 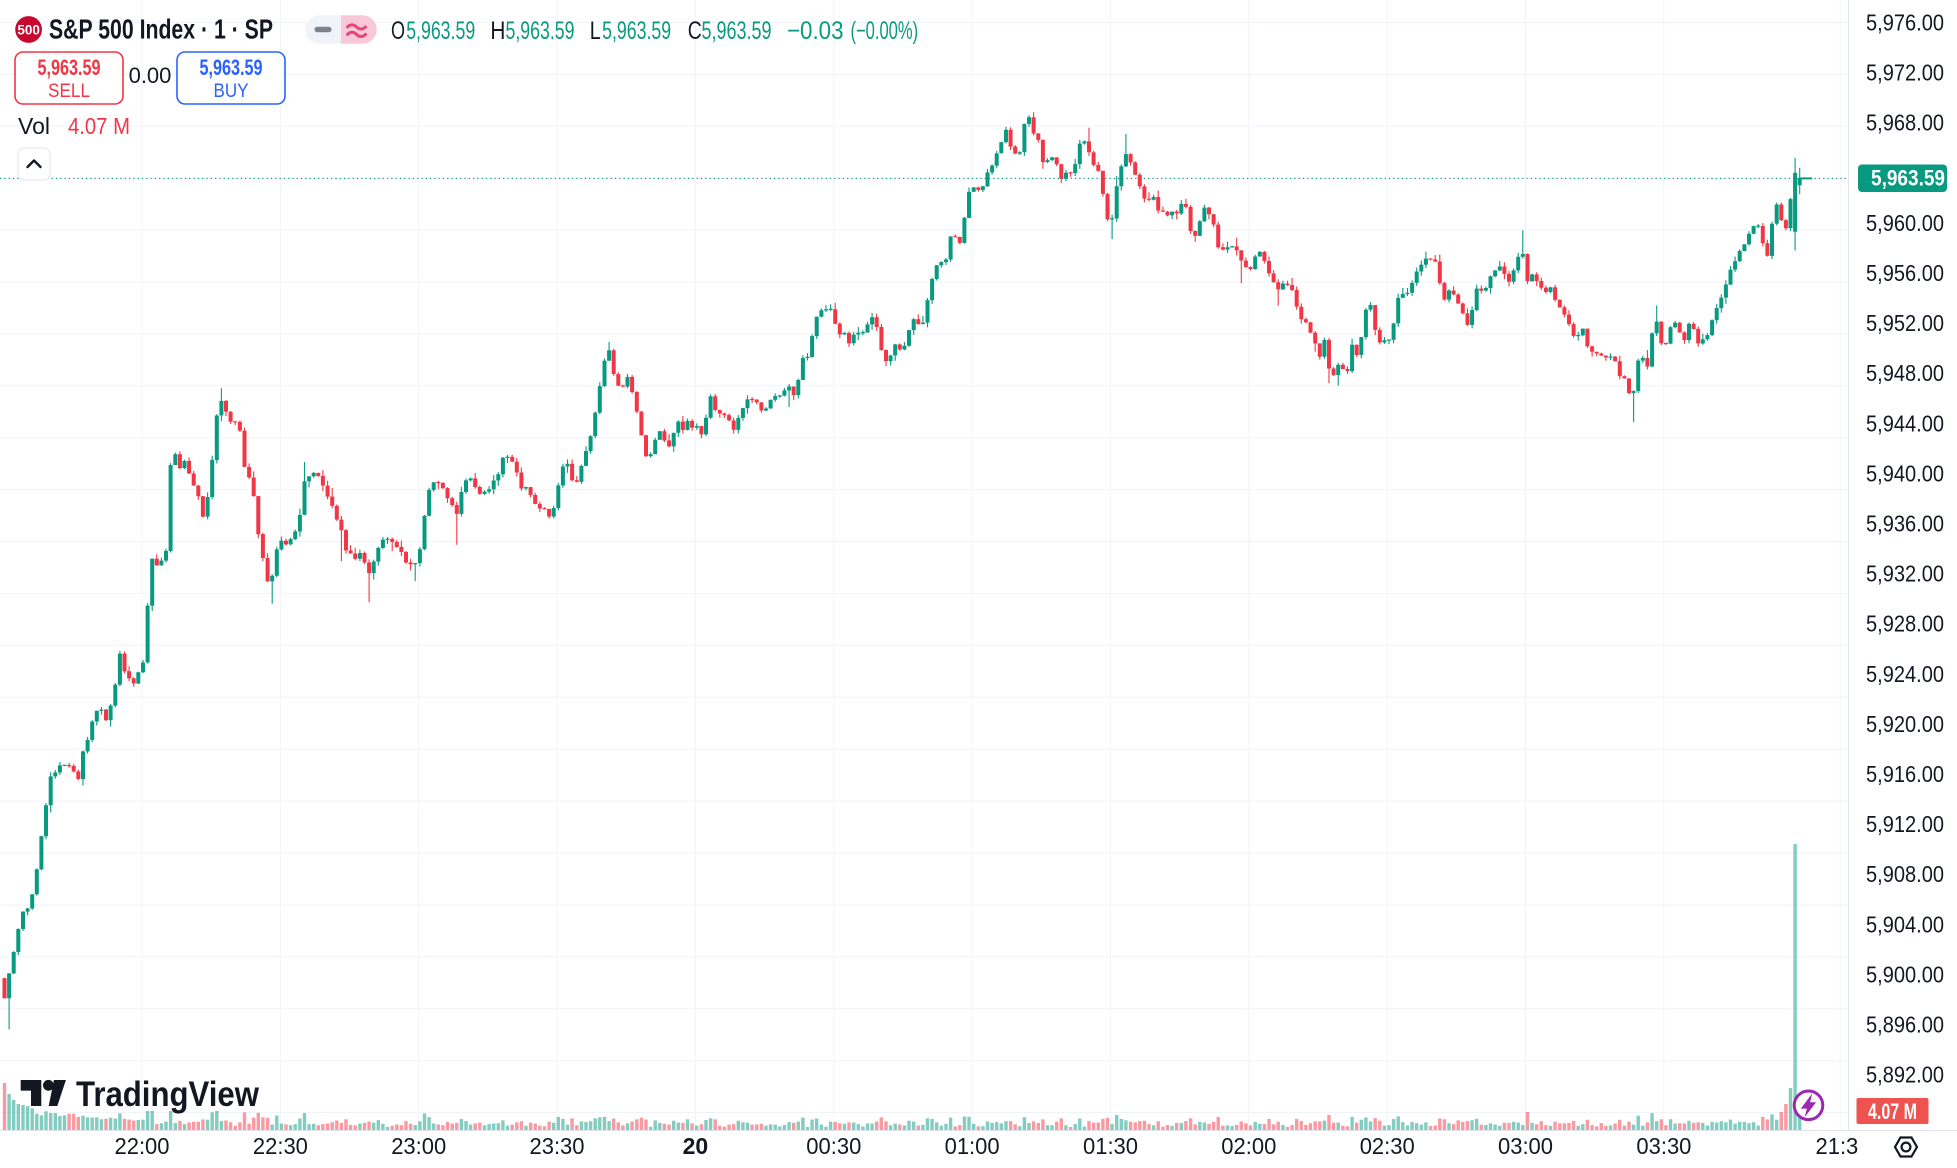 What do you see at coordinates (1110, 1146) in the screenshot?
I see `svg-text: 01:30` at bounding box center [1110, 1146].